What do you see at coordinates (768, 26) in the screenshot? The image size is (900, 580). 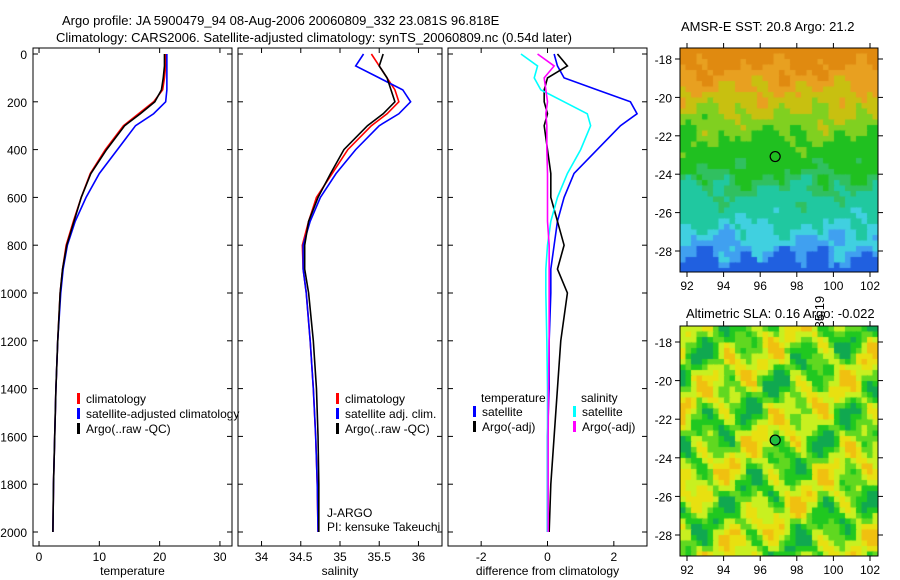 I see `sst-map-title: AMSR-E SST: 20.8 Argo: 21.2` at bounding box center [768, 26].